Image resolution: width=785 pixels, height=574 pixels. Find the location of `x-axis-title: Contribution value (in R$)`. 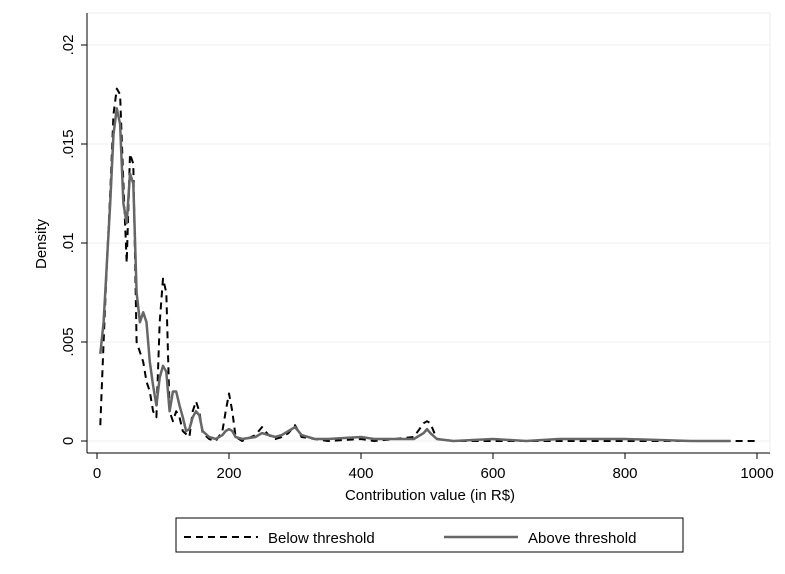

x-axis-title: Contribution value (in R$) is located at coordinates (430, 495).